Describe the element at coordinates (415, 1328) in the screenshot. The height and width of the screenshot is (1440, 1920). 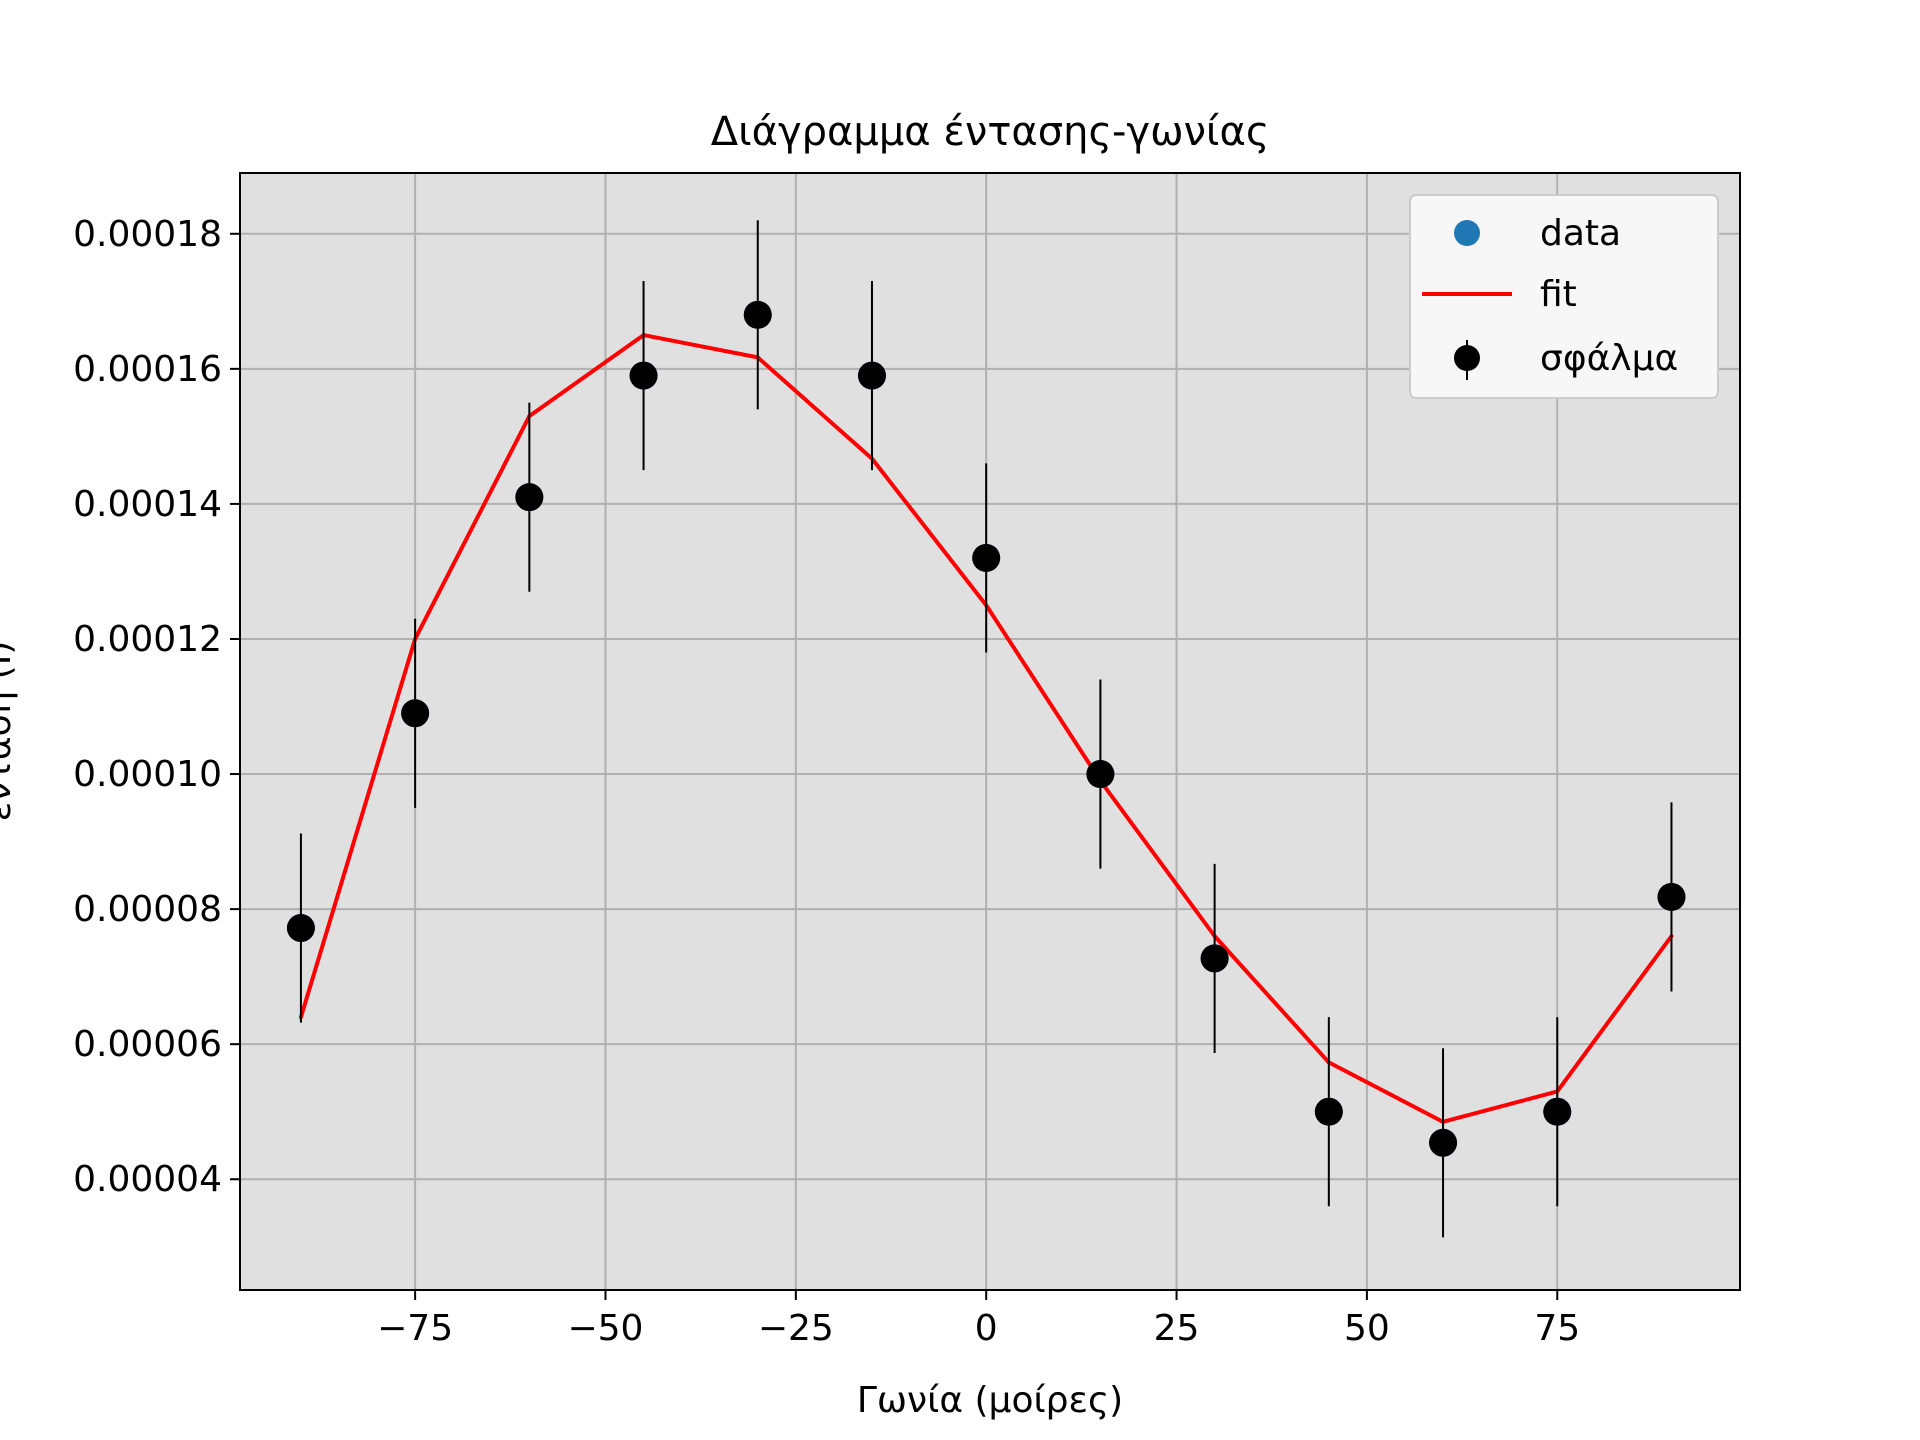
I see `x-tick-label: −75` at that location.